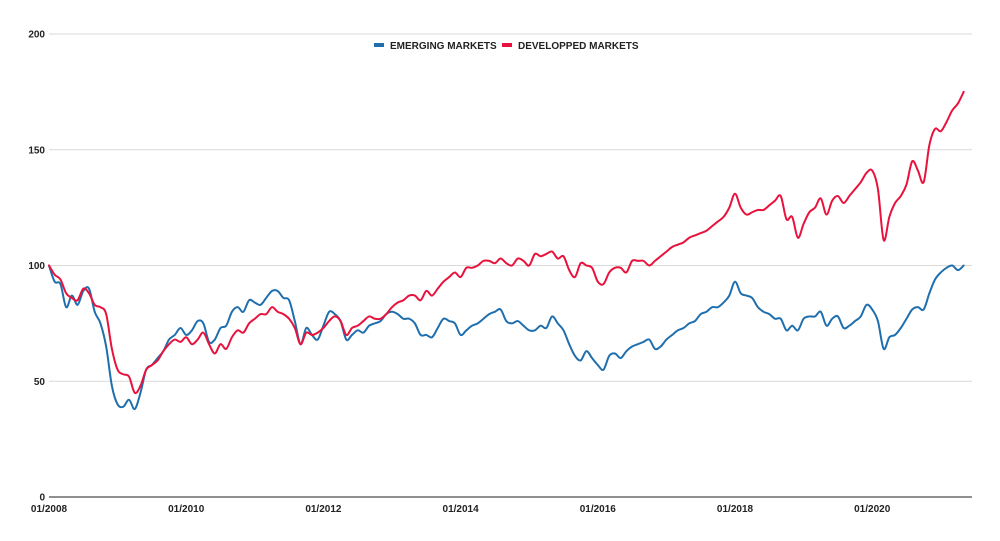 This screenshot has width=1000, height=541. Describe the element at coordinates (735, 509) in the screenshot. I see `x-tick-label: 01/2018` at that location.